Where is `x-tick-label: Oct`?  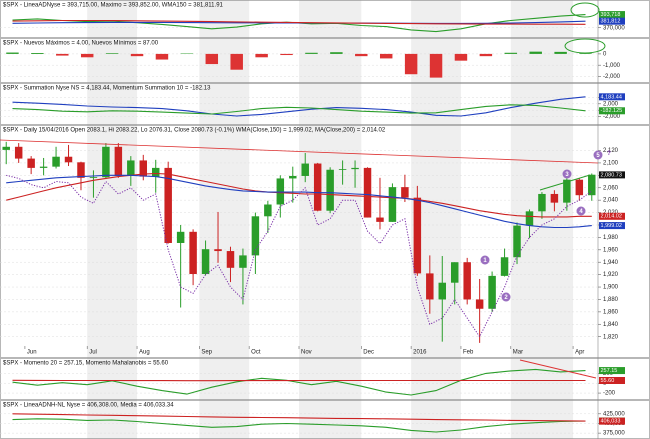 x-tick-label: Oct is located at coordinates (256, 353).